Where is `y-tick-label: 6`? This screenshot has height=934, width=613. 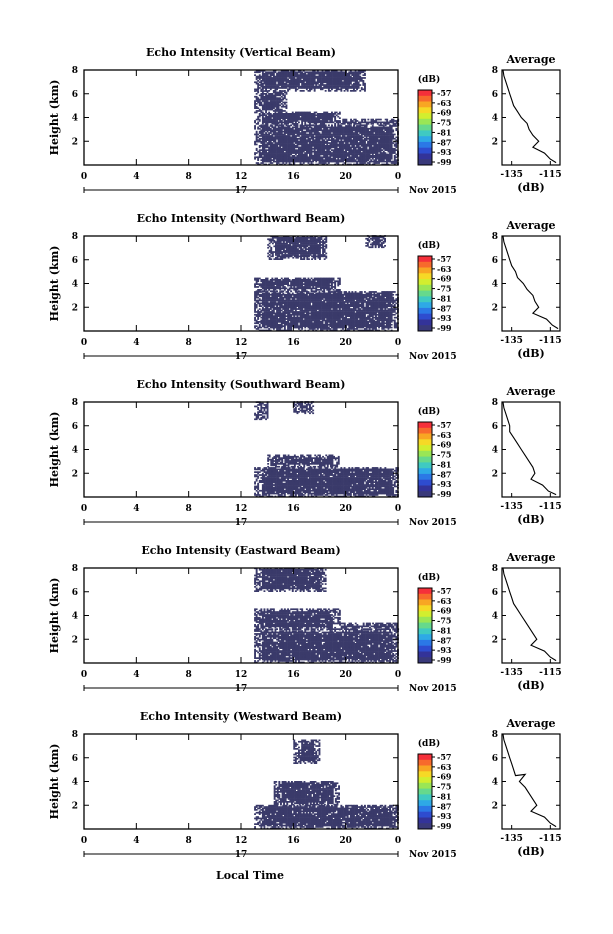
y-tick-label: 6 is located at coordinates (75, 95).